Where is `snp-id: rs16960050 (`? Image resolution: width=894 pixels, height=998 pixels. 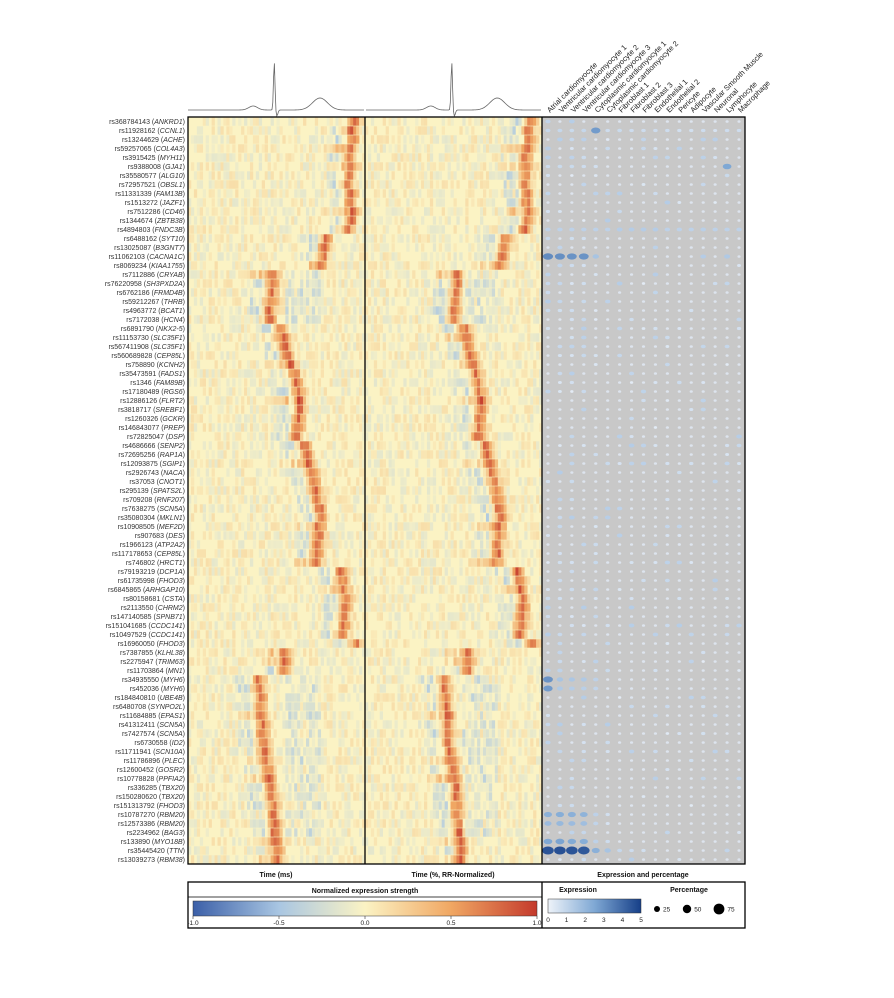
snp-id: rs16960050 ( is located at coordinates (139, 644).